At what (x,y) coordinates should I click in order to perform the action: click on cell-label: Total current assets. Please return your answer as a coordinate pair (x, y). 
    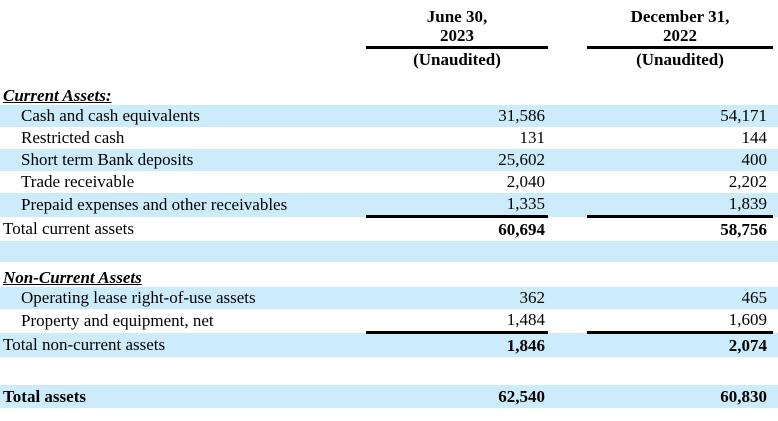
    Looking at the image, I should click on (68, 229).